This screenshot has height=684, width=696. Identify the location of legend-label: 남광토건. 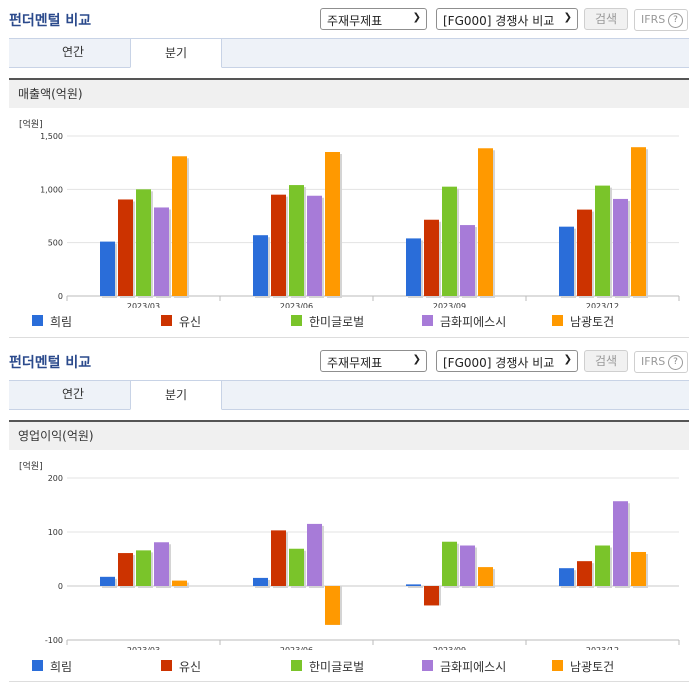
(592, 322).